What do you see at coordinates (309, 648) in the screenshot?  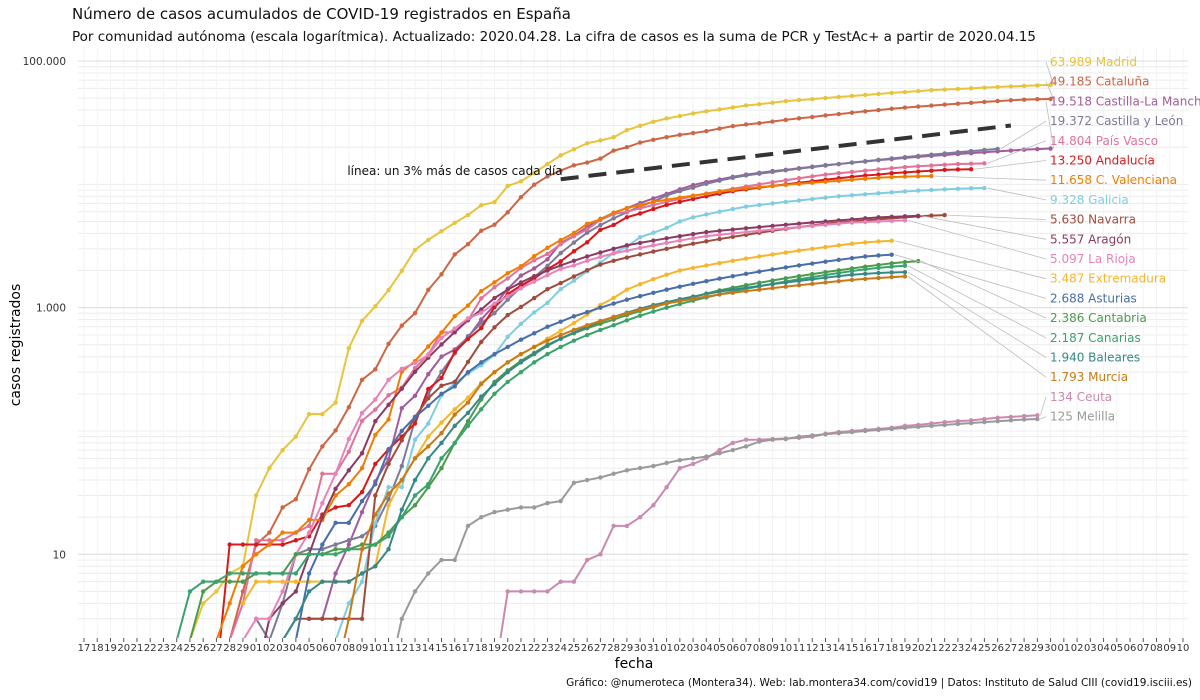 I see `x-tick-label: 05` at bounding box center [309, 648].